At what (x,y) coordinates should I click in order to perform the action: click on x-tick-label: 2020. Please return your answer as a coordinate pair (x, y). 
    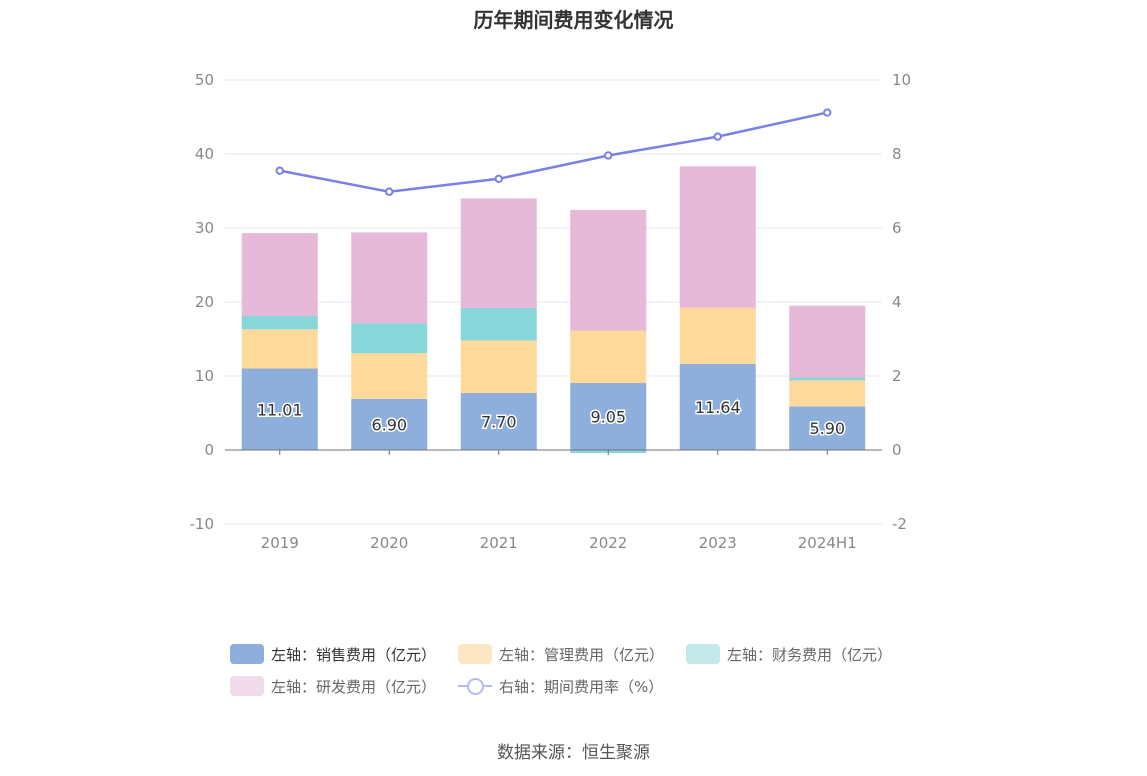
    Looking at the image, I should click on (389, 543).